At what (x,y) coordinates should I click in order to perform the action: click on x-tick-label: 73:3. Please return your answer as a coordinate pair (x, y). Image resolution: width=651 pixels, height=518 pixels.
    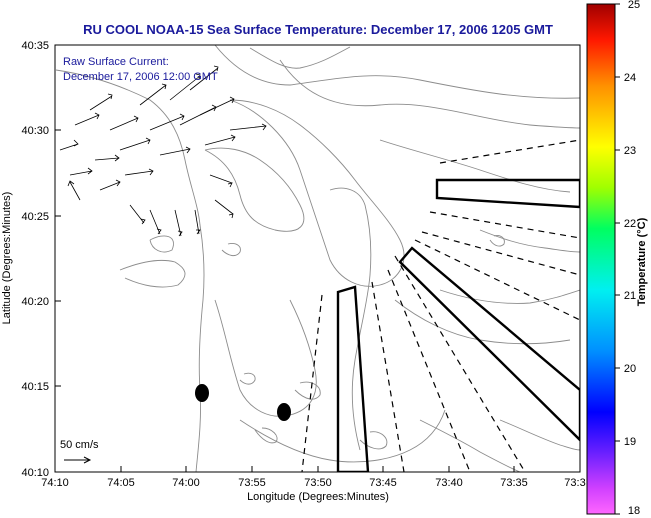
    Looking at the image, I should click on (574, 483).